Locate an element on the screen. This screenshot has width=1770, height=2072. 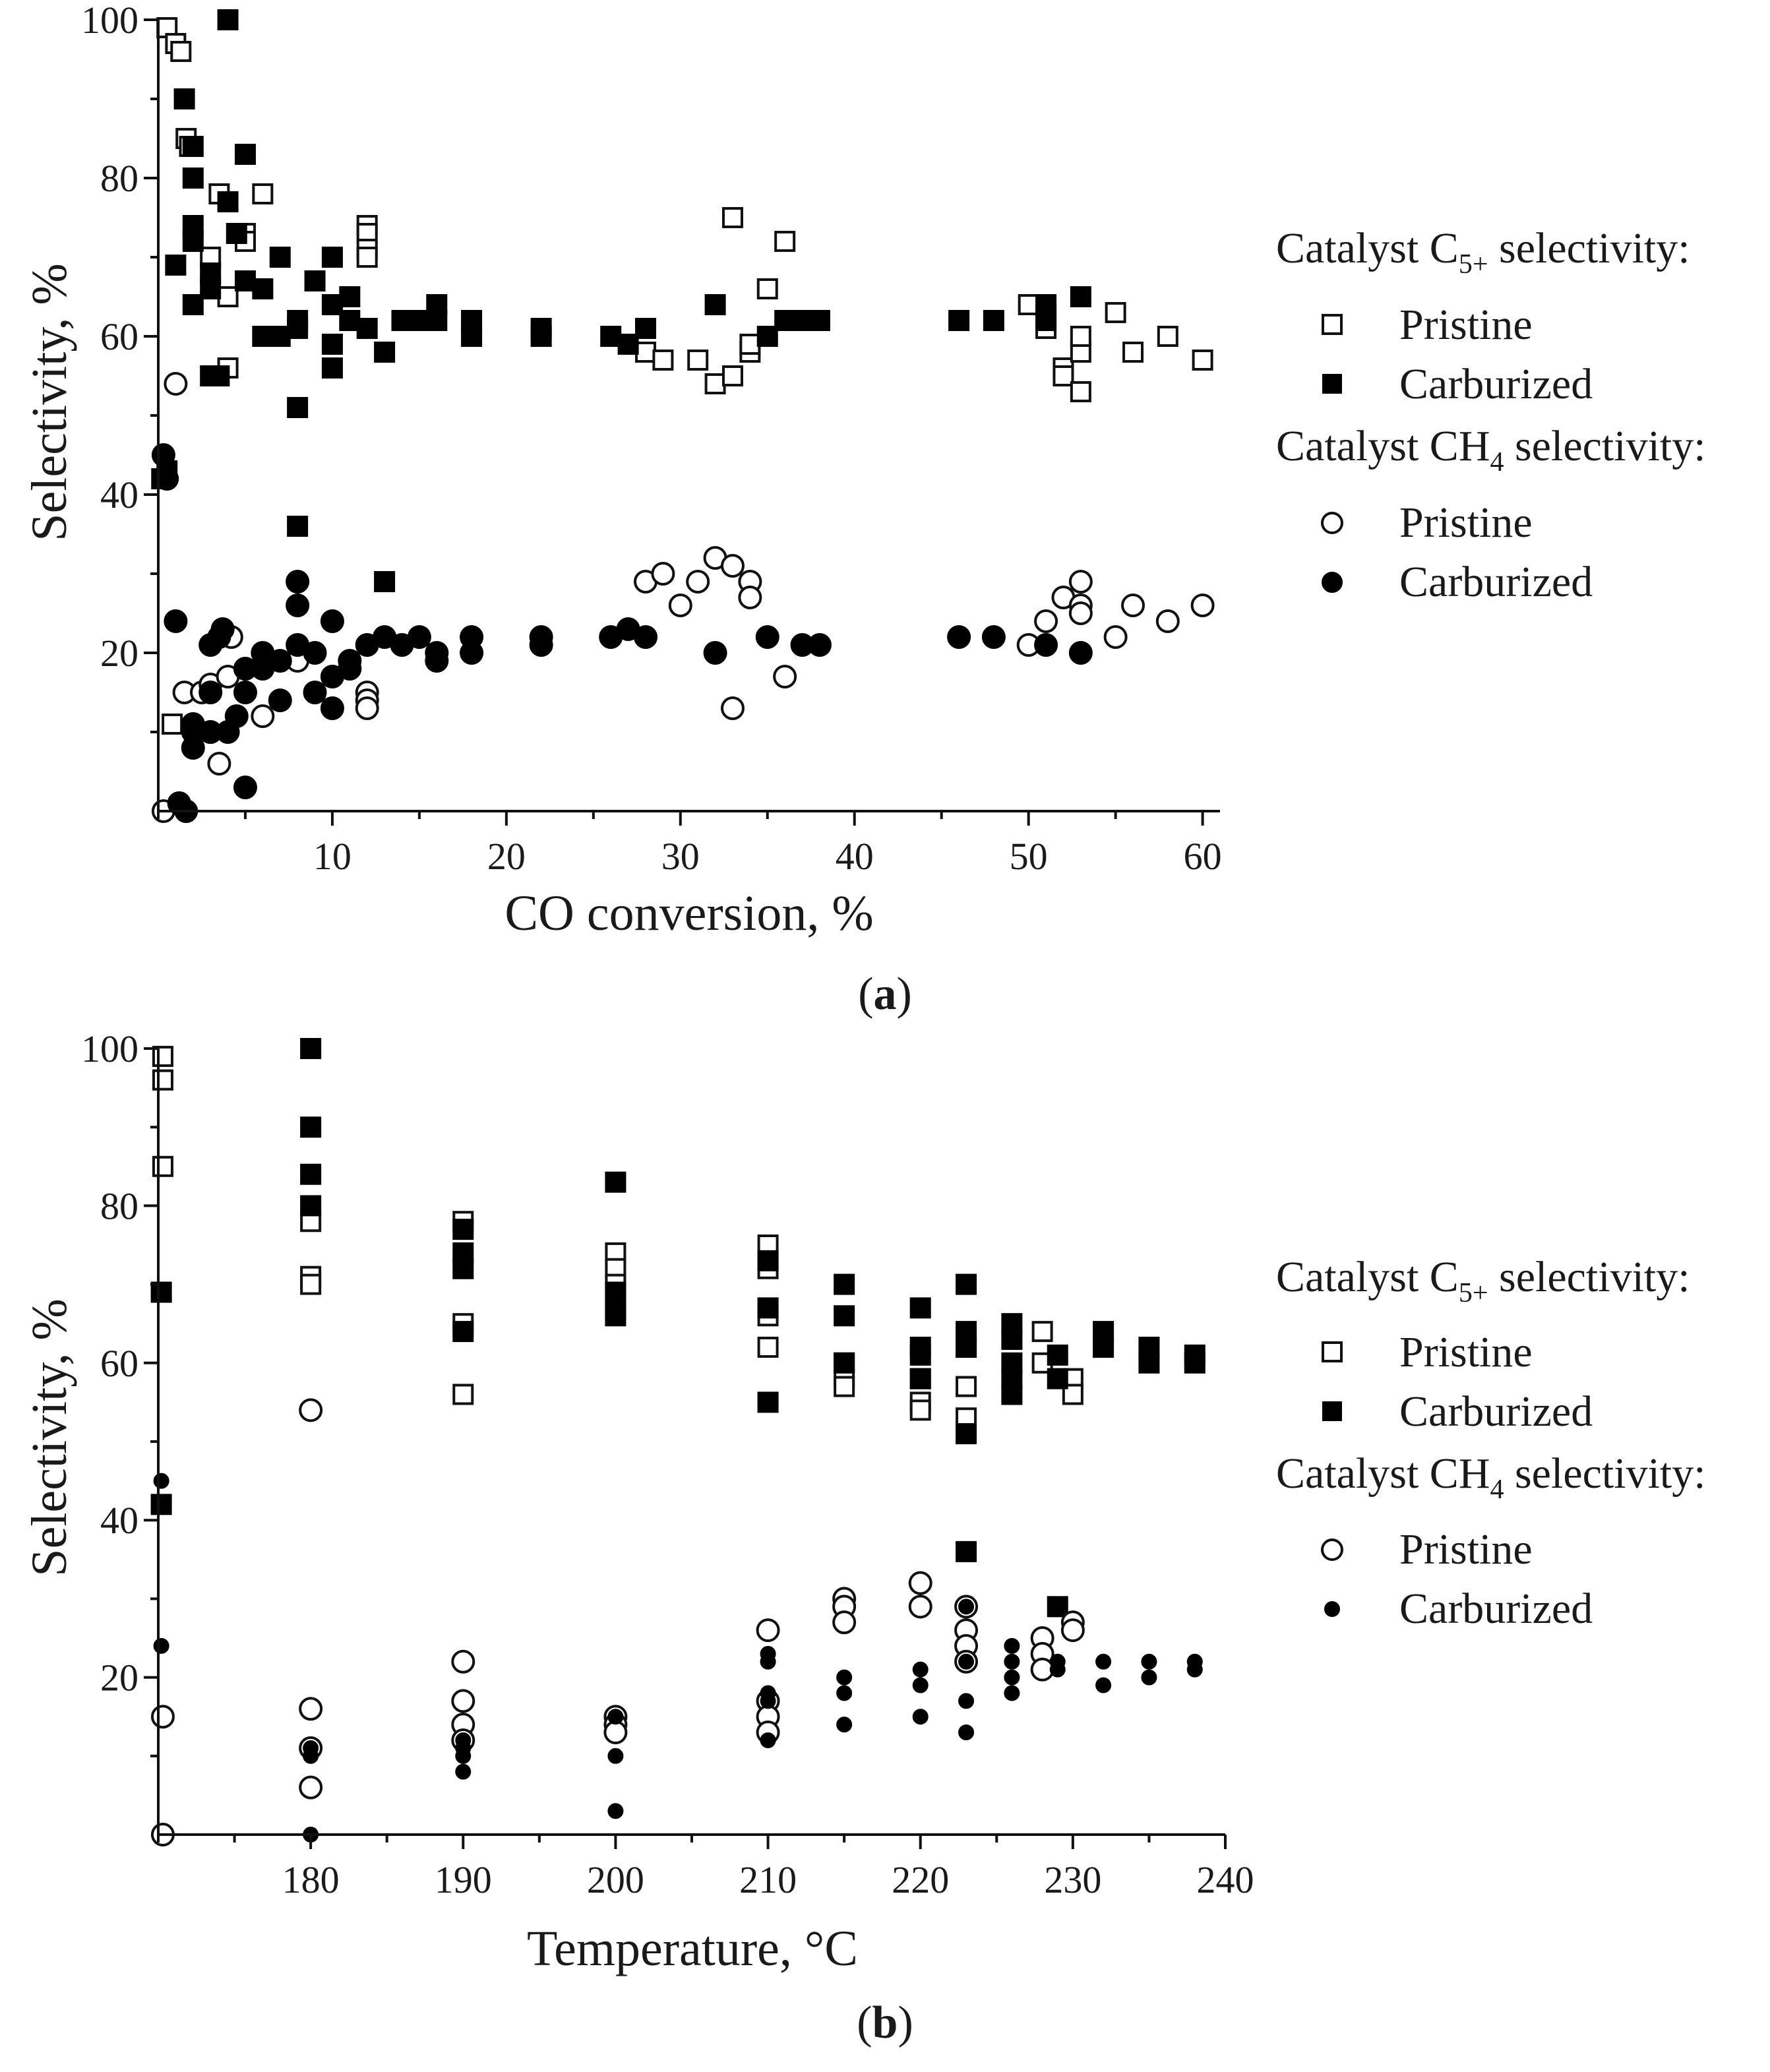
x-tick-label: 210 is located at coordinates (768, 1879).